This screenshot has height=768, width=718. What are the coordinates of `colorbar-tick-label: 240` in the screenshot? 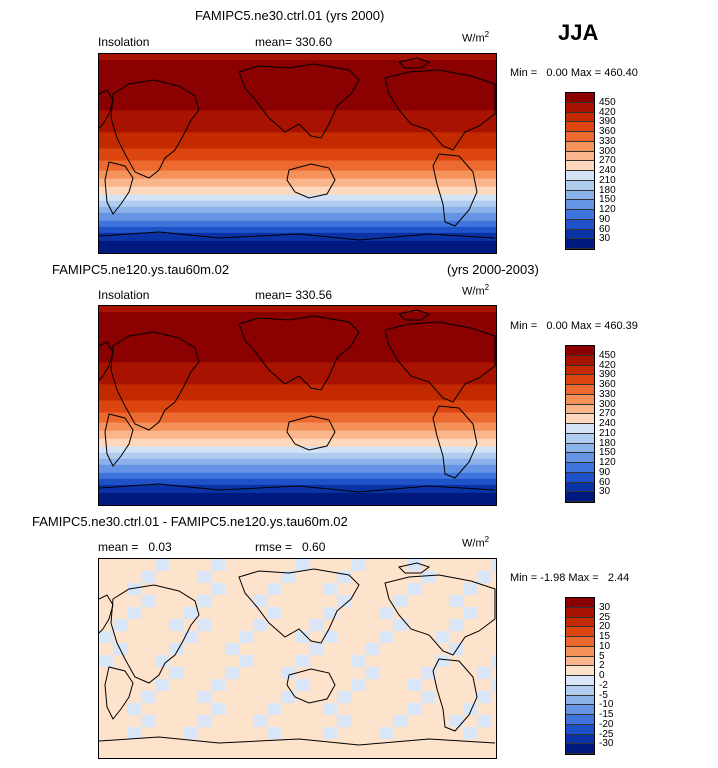 It's located at (607, 423).